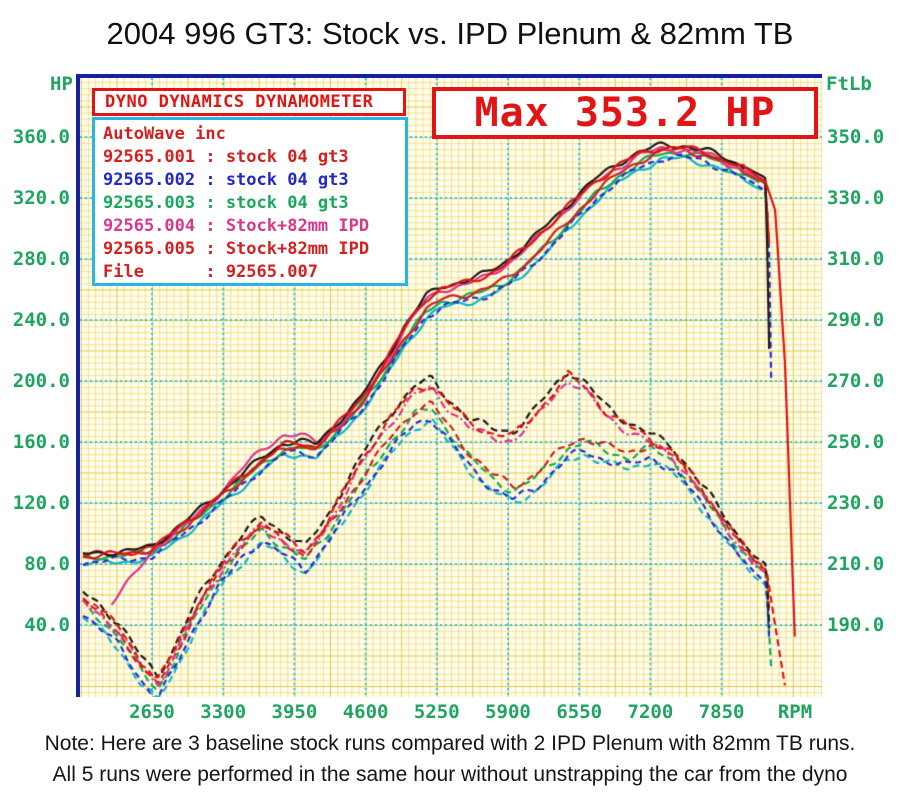 This screenshot has height=808, width=900. Describe the element at coordinates (856, 381) in the screenshot. I see `right-tick-270.0: 270.0` at that location.